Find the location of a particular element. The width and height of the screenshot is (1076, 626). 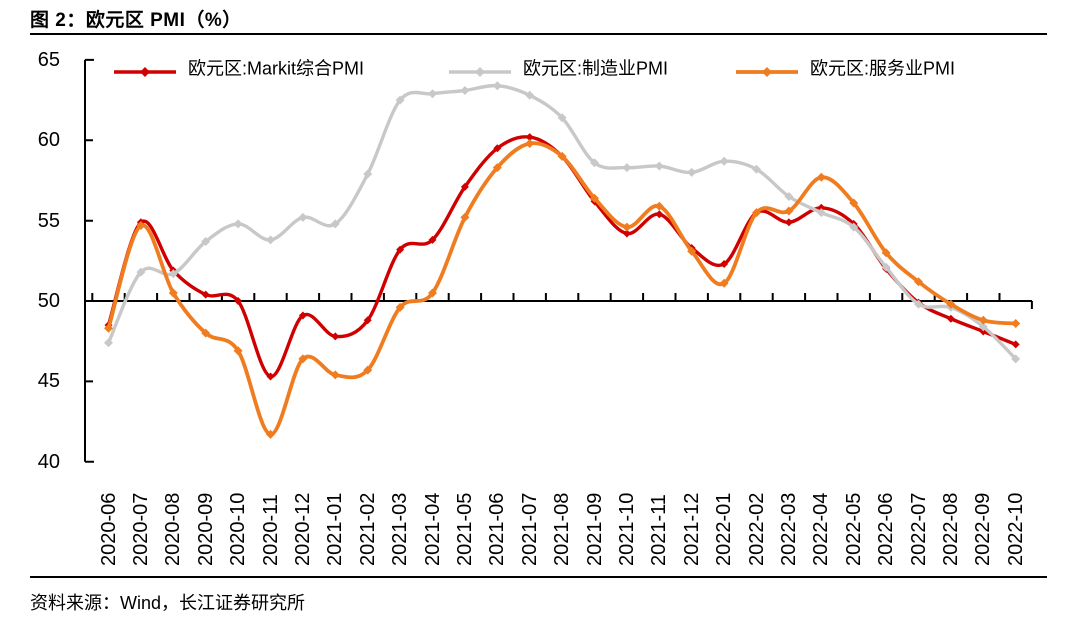

x-tick-label: 2020-11 is located at coordinates (271, 530).